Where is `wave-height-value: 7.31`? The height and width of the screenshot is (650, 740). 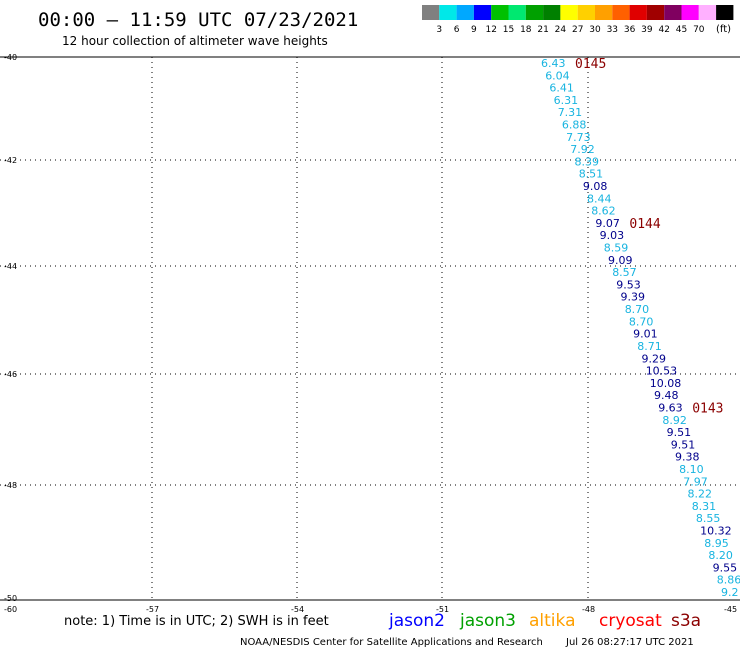
wave-height-value: 7.31 is located at coordinates (570, 112).